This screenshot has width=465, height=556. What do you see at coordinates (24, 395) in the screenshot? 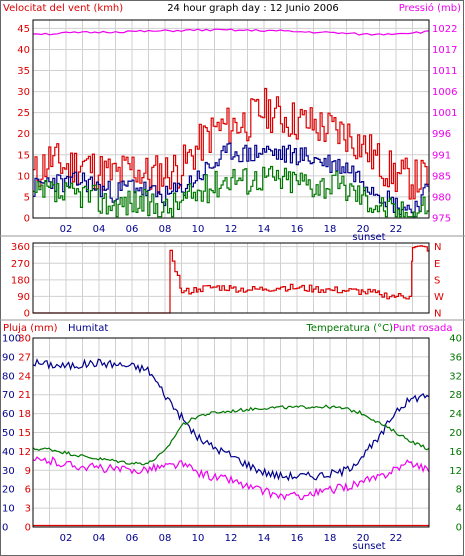
I see `rain-tick-label: 21` at bounding box center [24, 395].